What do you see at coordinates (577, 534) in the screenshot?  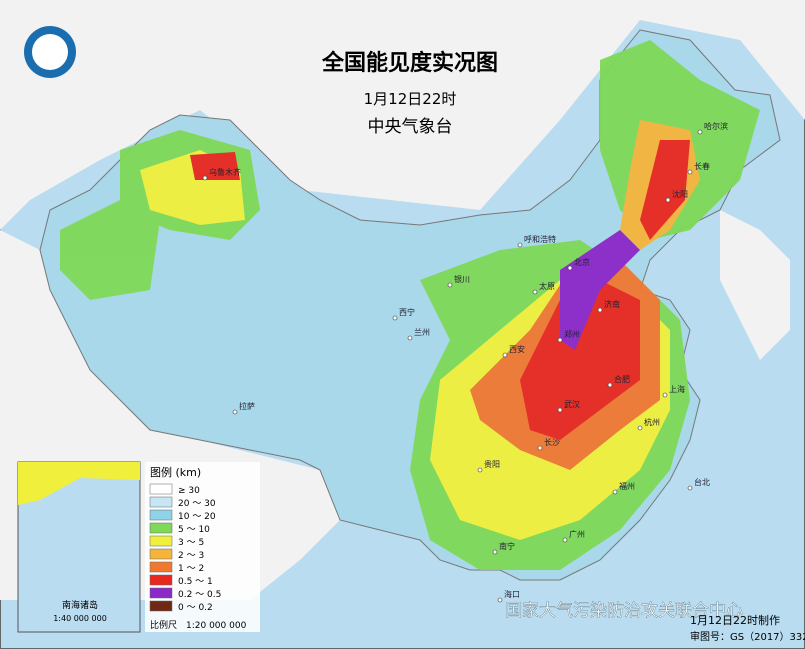 I see `city-label: 广州` at bounding box center [577, 534].